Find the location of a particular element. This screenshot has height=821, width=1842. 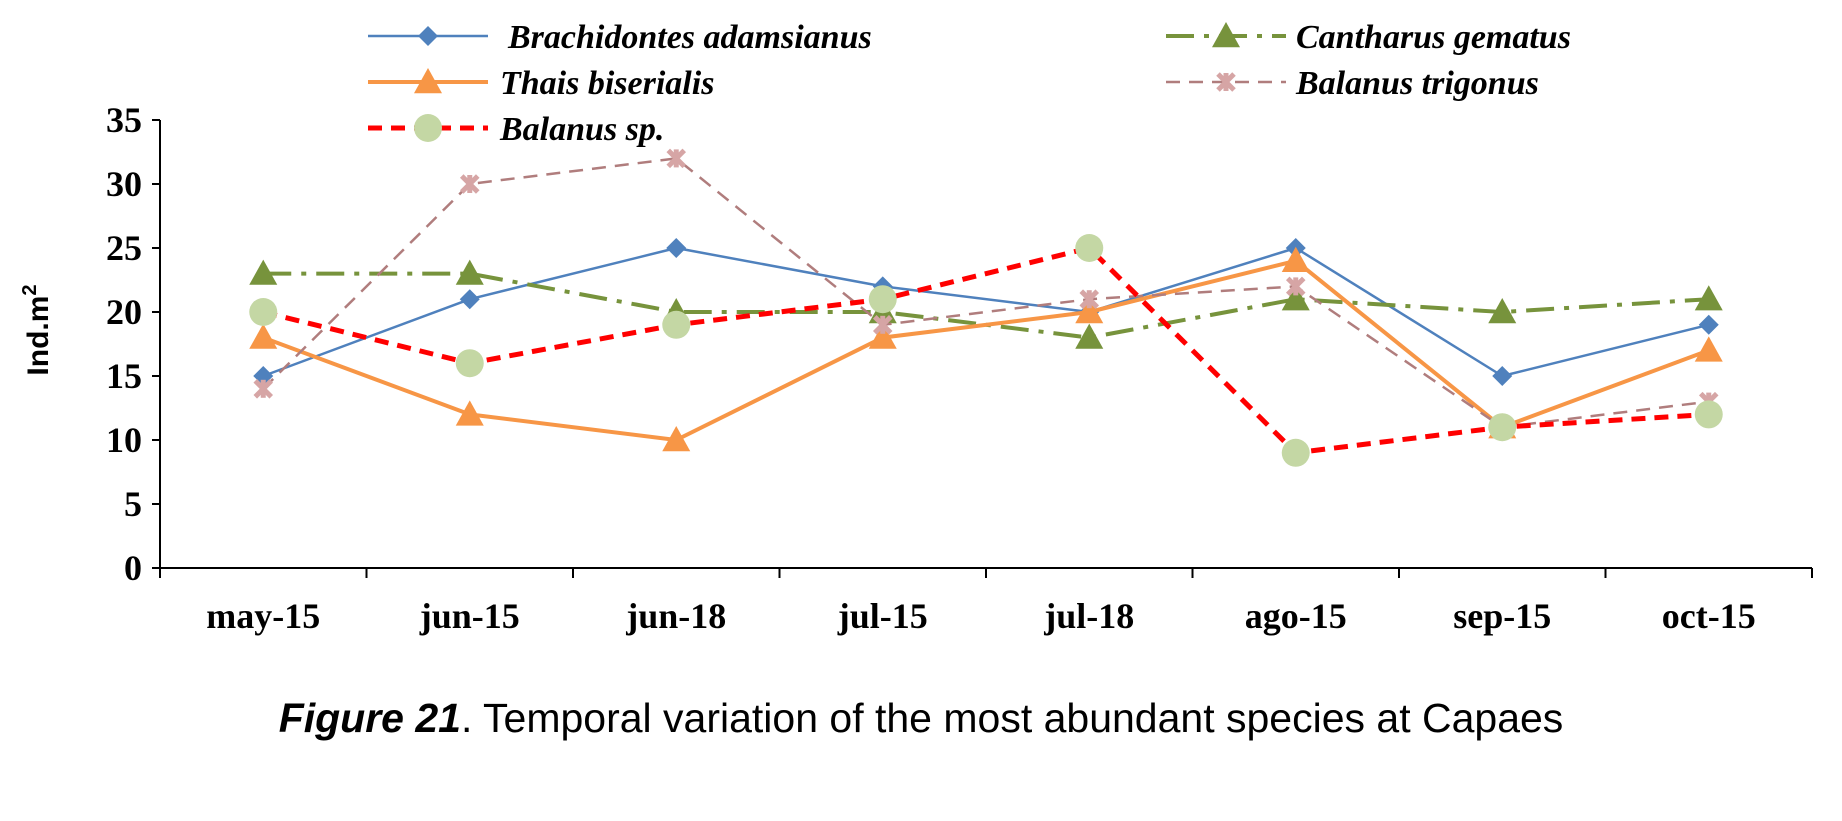

series-line is located at coordinates (986, 312).